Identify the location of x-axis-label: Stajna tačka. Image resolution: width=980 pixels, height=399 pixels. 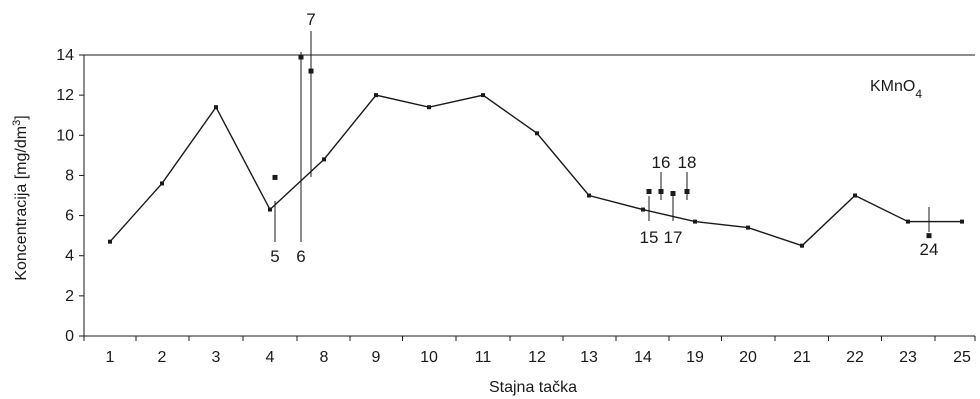
(533, 387).